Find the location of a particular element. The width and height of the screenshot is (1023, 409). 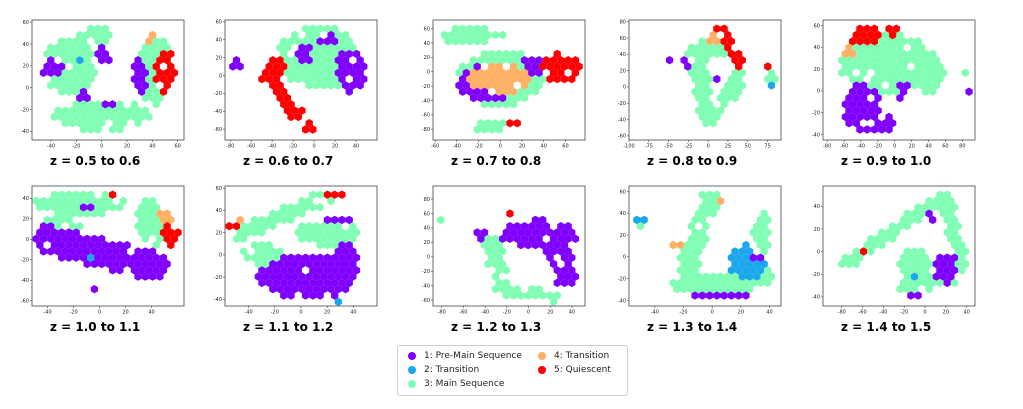

chart-panel: -40 -20 0 20 40 -40 -20 0 20 40 60 z = 1.3 to 1.4 is located at coordinates (700, 265).